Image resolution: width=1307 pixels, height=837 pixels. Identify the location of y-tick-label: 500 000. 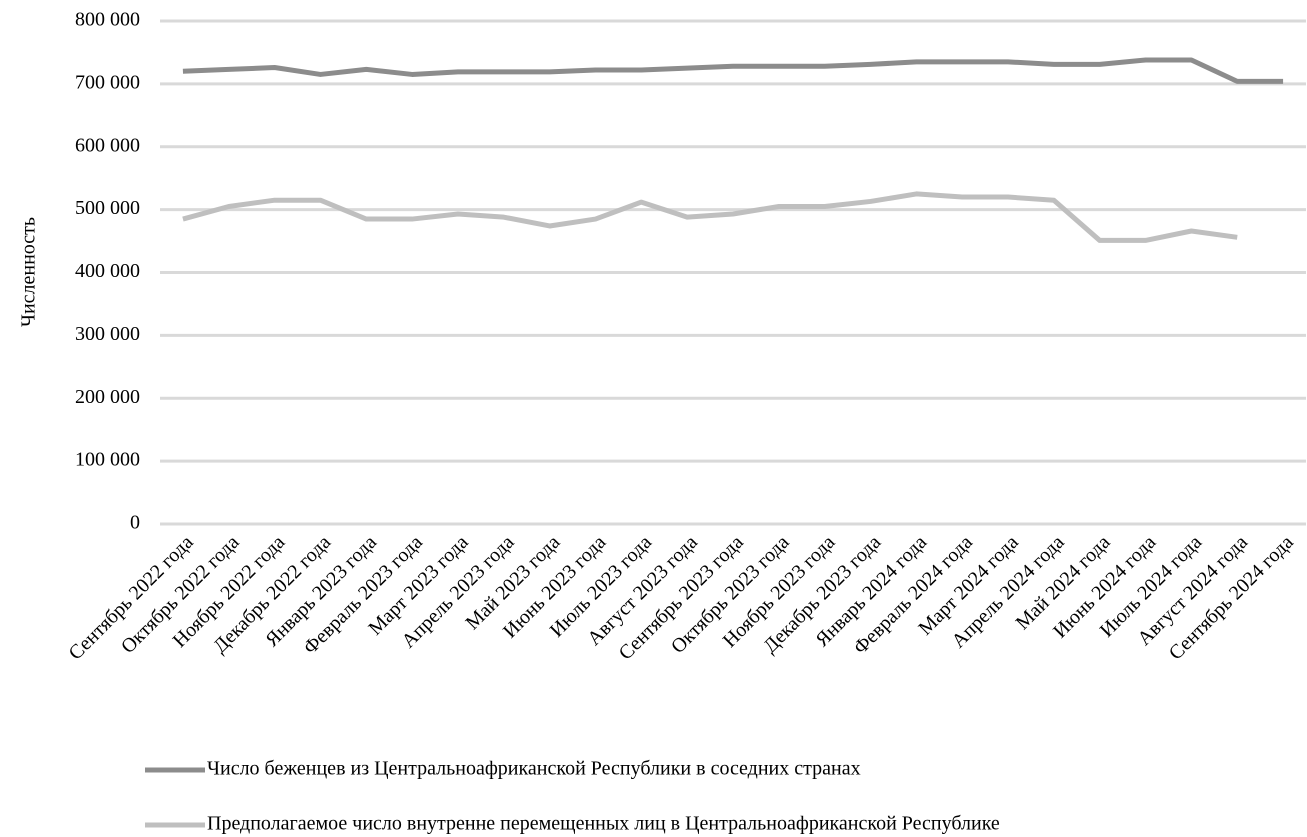
(107, 208).